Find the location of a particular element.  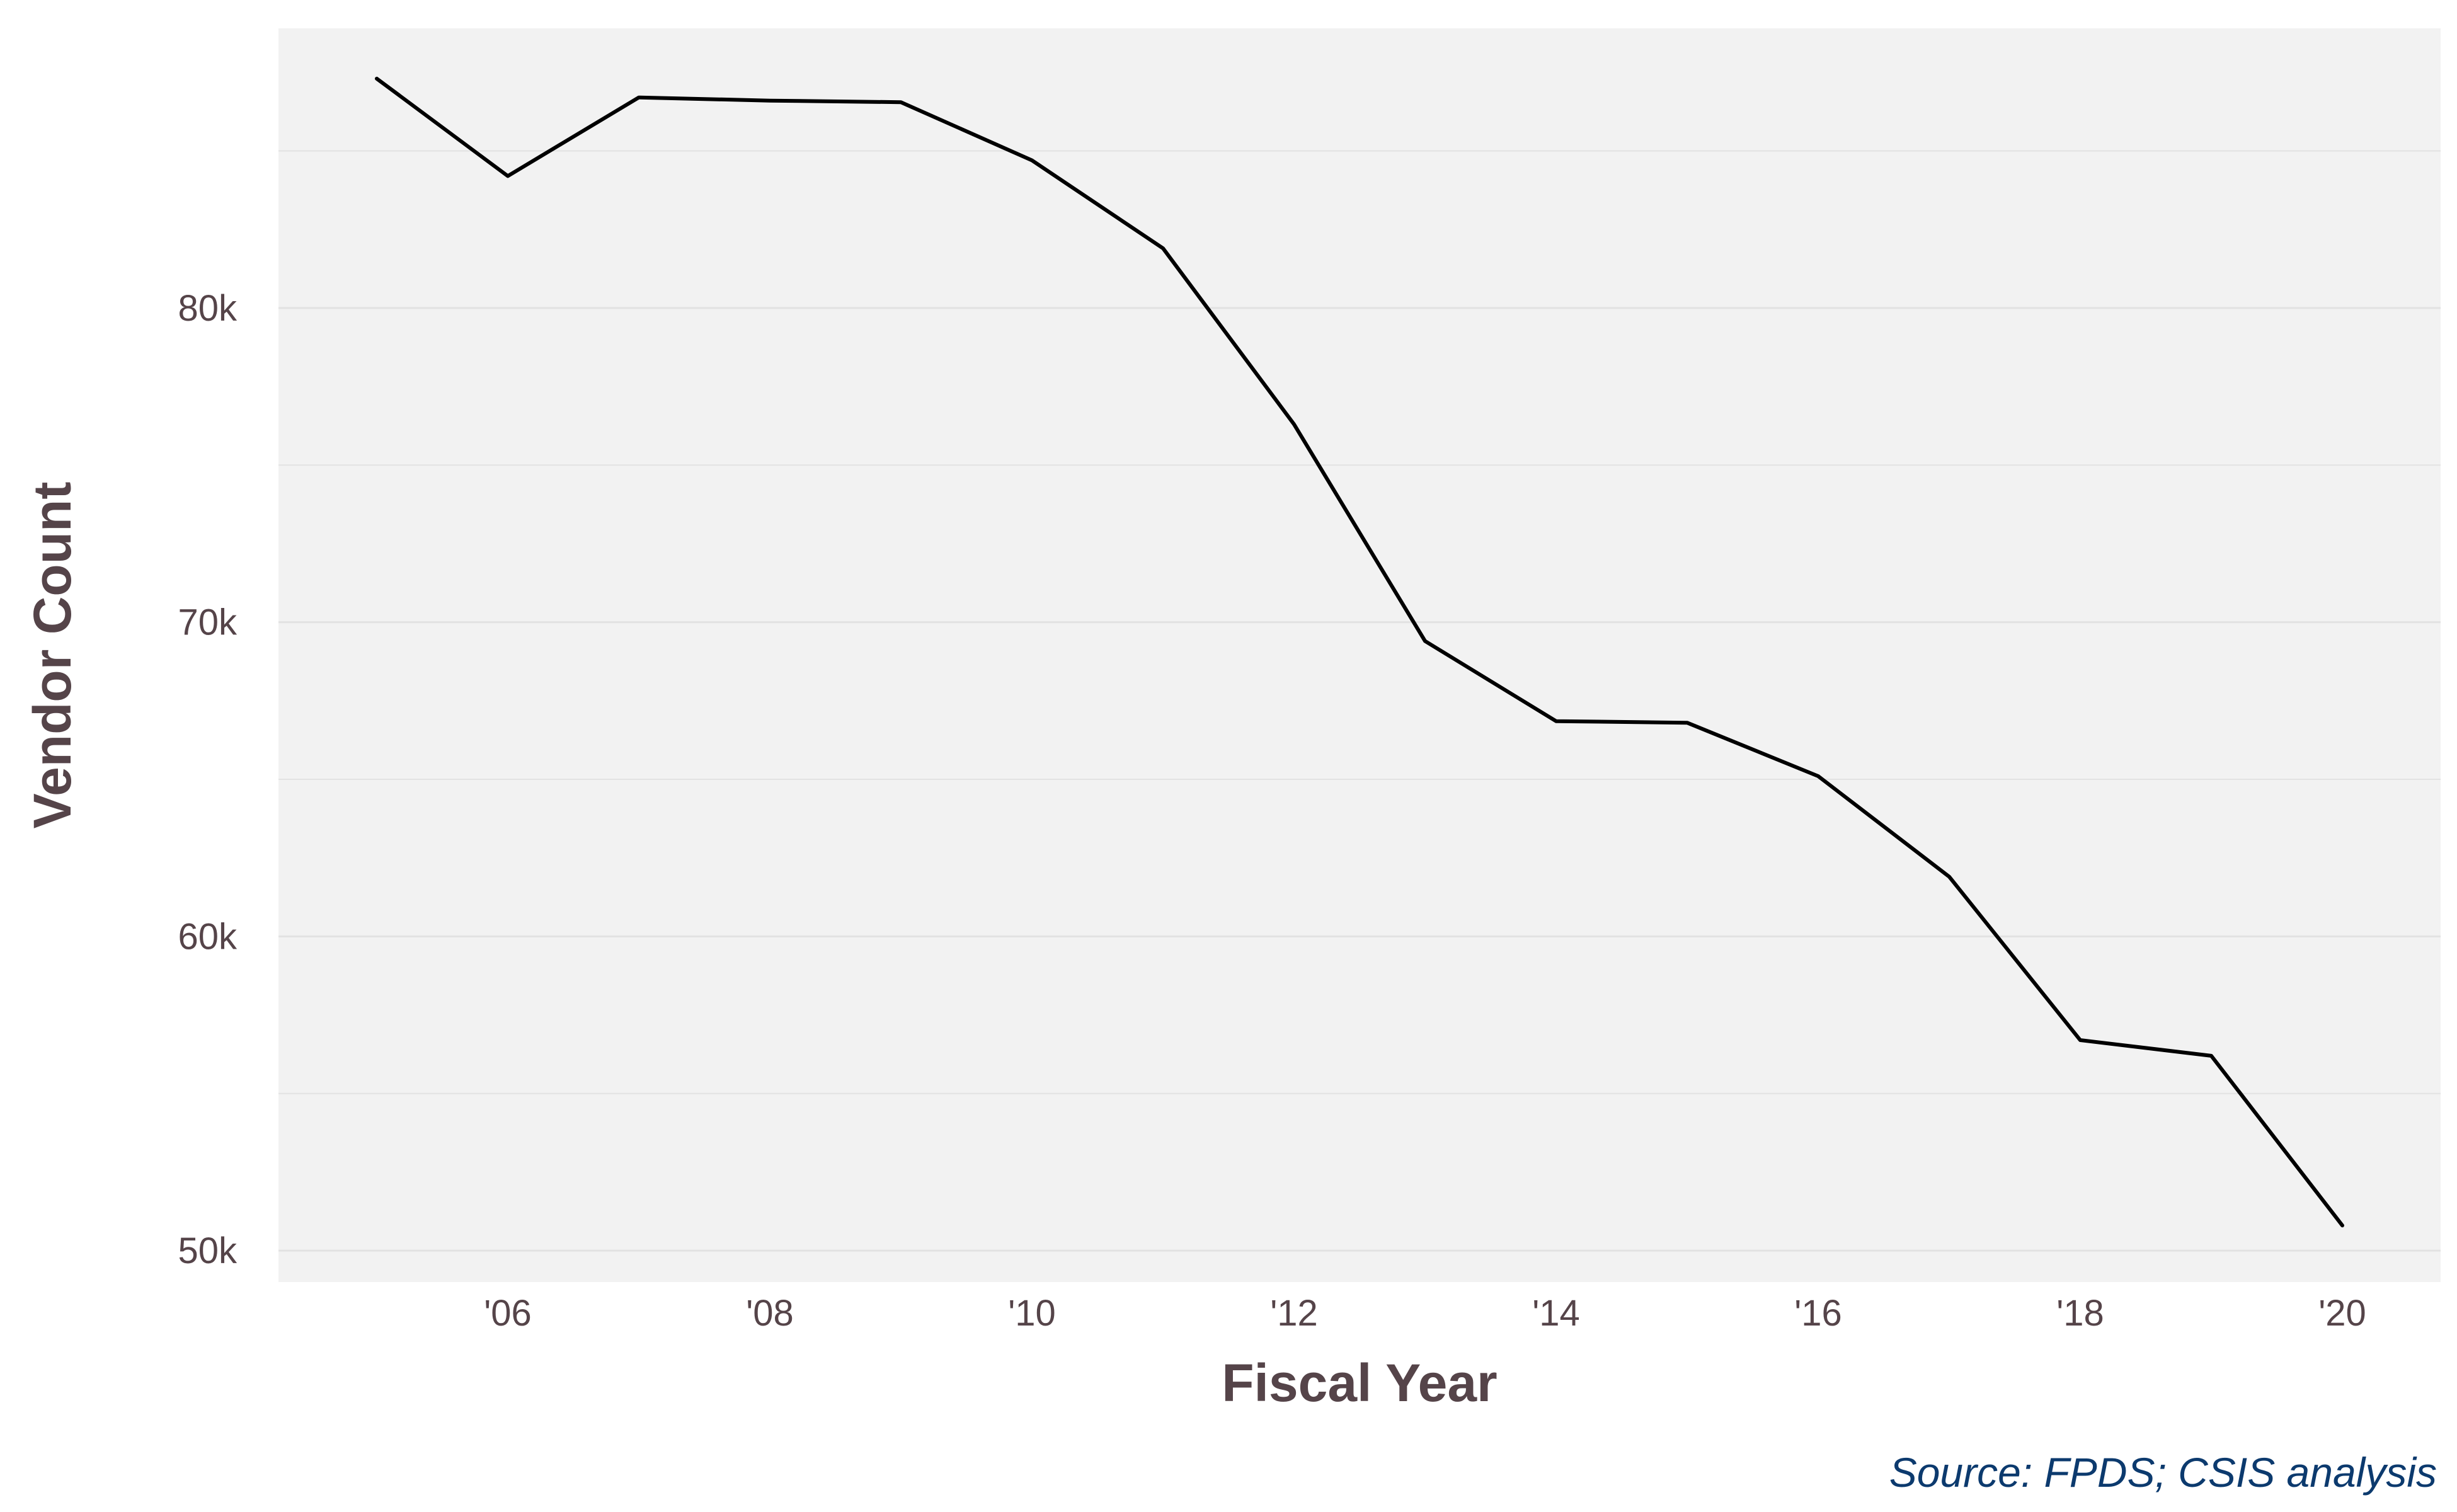

source-caption: Source: FPDS; CSIS analysis is located at coordinates (2163, 1472).